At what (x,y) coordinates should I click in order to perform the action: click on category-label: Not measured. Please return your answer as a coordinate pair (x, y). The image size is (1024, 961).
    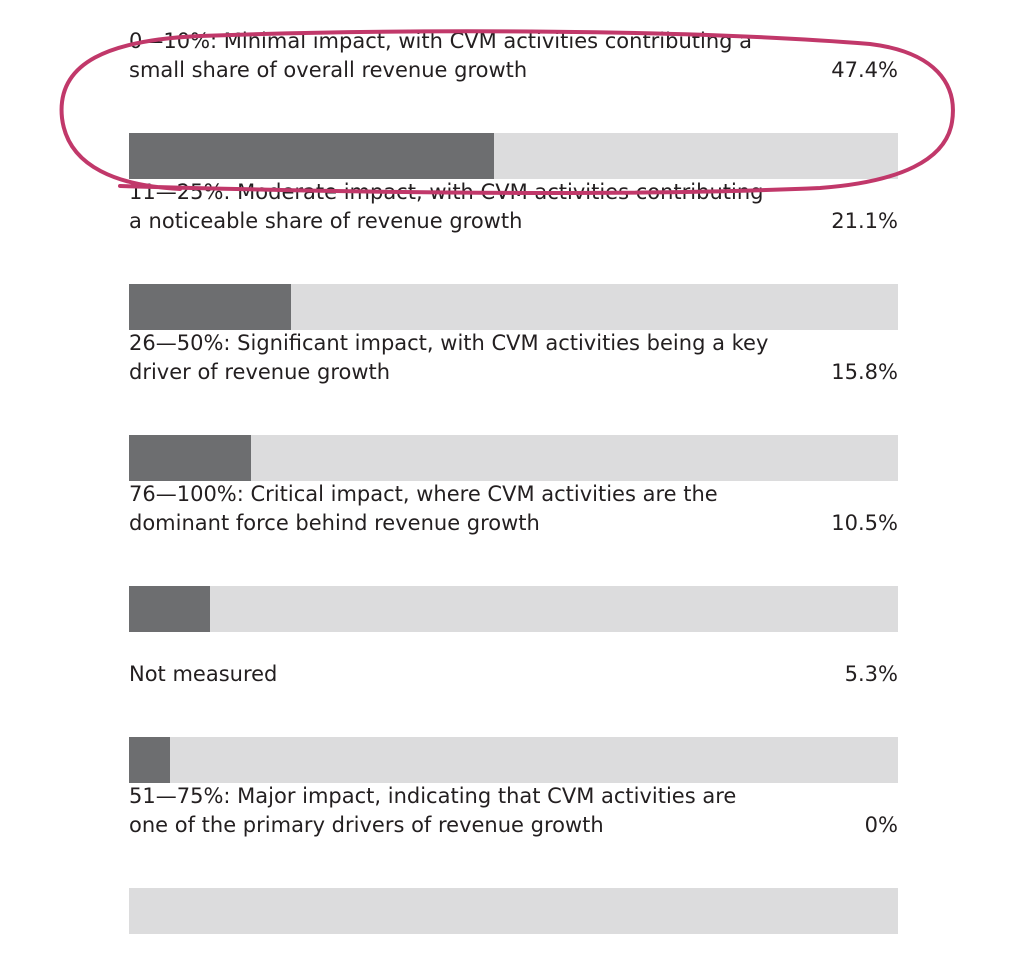
    Looking at the image, I should click on (203, 674).